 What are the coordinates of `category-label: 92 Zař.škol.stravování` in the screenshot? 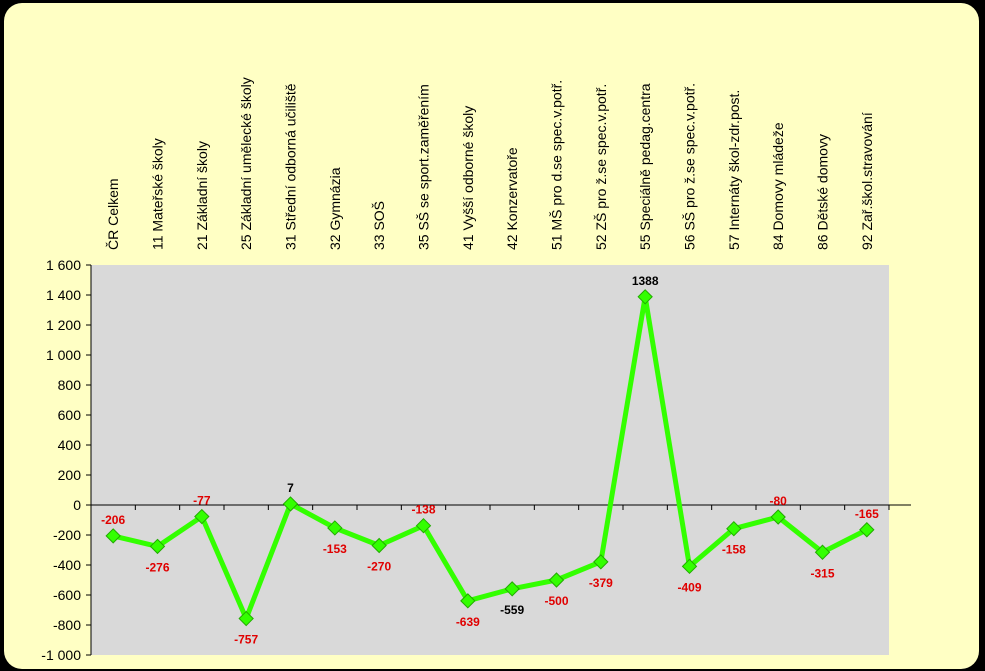 It's located at (867, 181).